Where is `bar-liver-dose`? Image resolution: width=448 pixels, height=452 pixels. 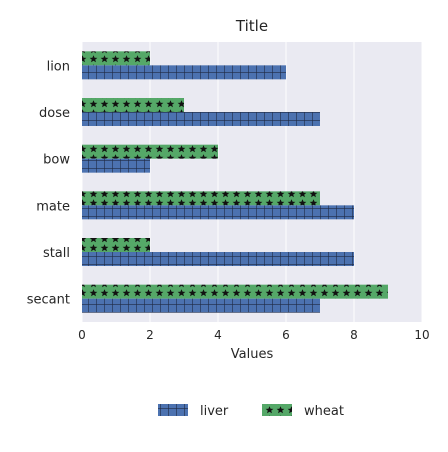 bar-liver-dose is located at coordinates (201, 119).